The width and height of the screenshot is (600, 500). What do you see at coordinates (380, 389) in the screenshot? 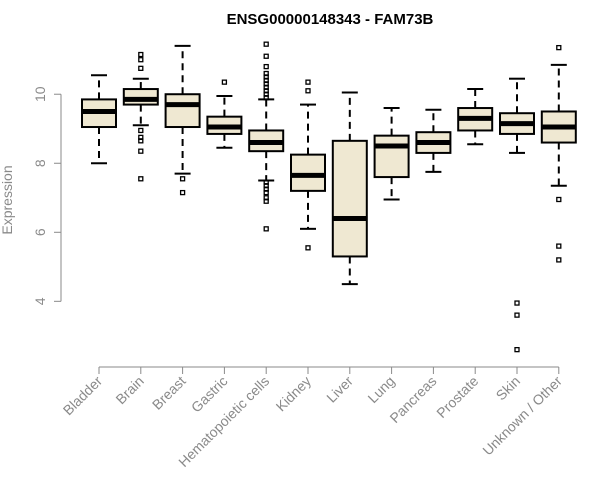
I see `x-tick-label: Lung` at bounding box center [380, 389].